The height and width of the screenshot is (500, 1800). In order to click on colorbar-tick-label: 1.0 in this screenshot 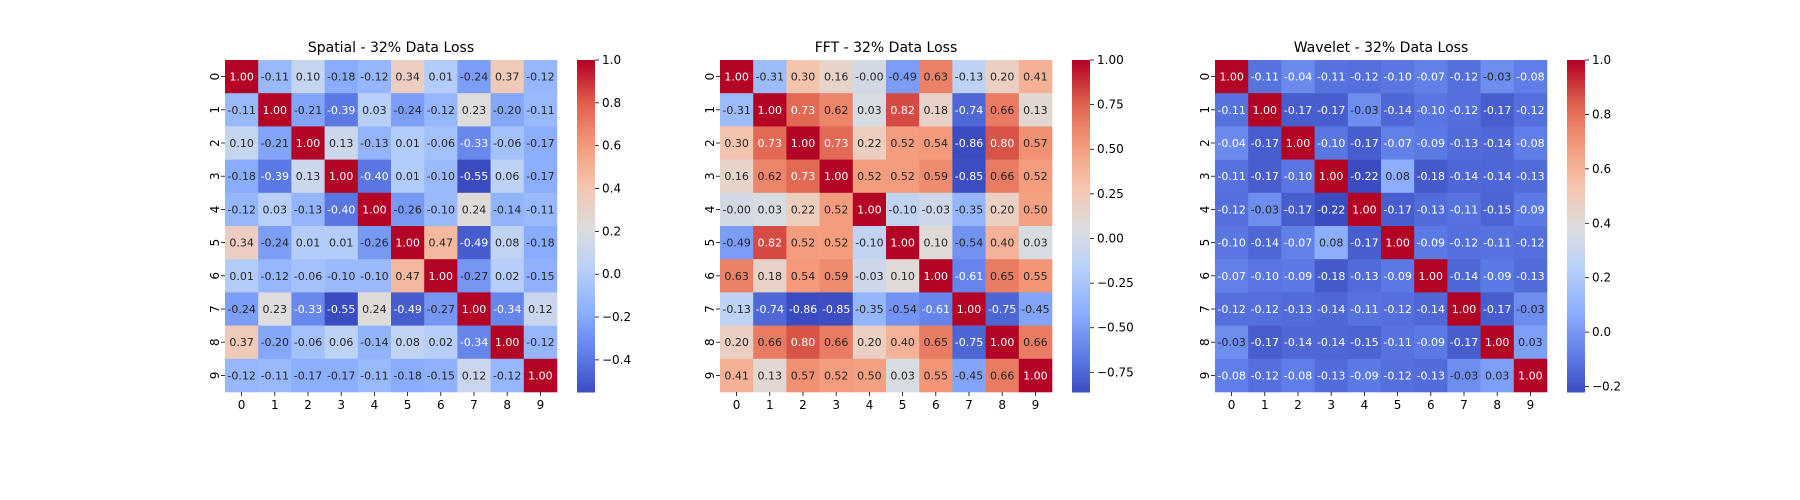, I will do `click(1601, 60)`.